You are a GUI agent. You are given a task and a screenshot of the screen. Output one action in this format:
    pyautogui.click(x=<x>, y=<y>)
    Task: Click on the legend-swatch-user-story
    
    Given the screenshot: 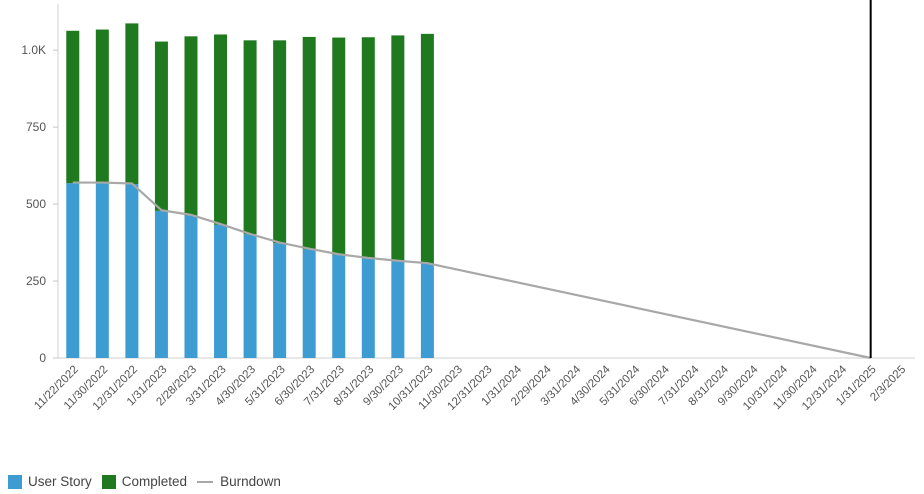 What is the action you would take?
    pyautogui.click(x=15, y=481)
    